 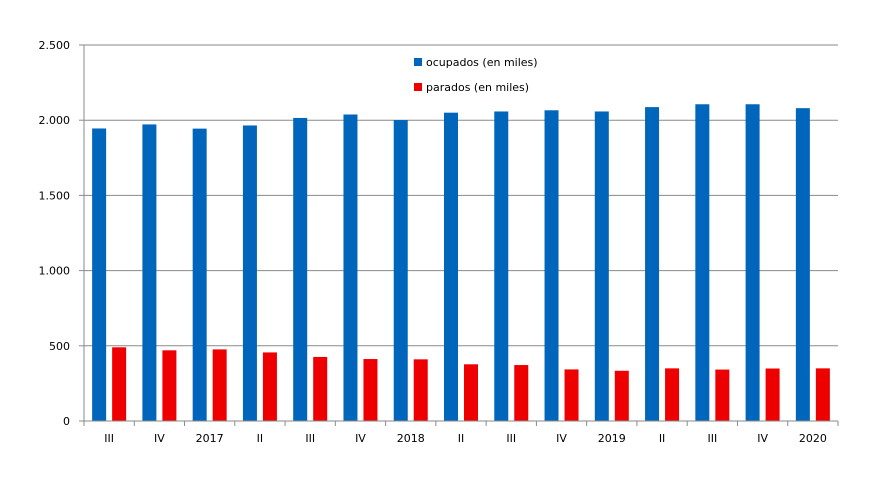 What do you see at coordinates (418, 62) in the screenshot?
I see `legend-swatch-ocupados` at bounding box center [418, 62].